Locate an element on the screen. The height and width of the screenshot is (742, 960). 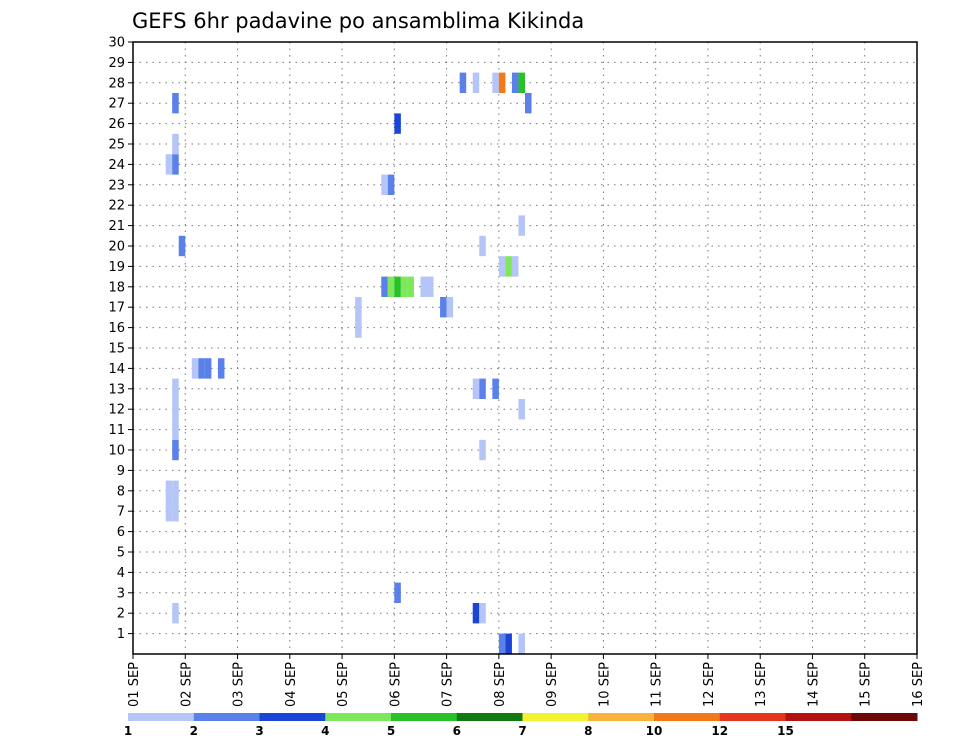
x-tick-label: 15 SEP is located at coordinates (866, 684).